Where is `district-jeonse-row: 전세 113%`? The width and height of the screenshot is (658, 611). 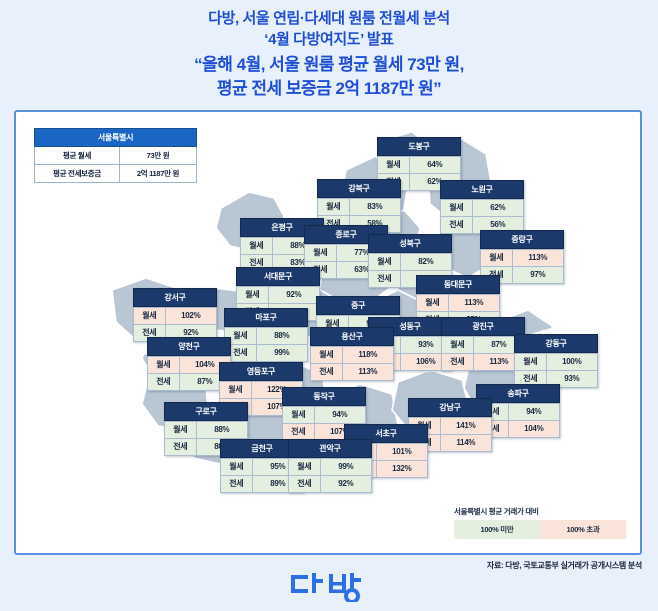 district-jeonse-row: 전세 113% is located at coordinates (483, 361).